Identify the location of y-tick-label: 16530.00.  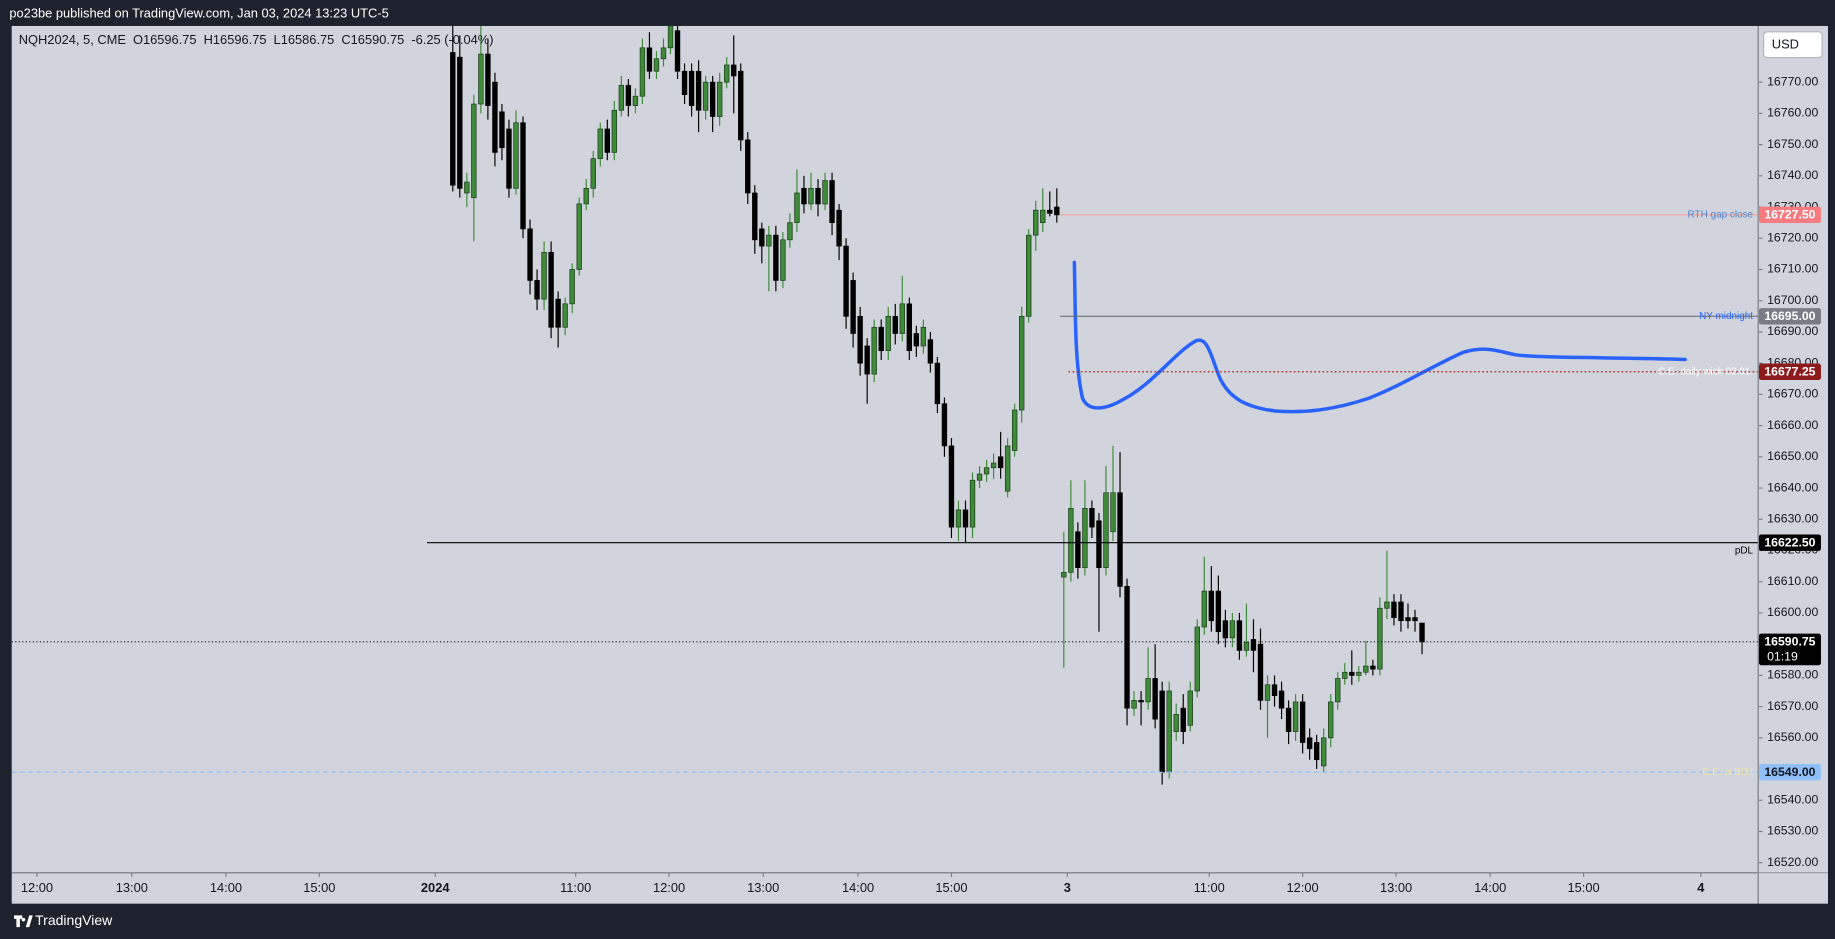
(1792, 831).